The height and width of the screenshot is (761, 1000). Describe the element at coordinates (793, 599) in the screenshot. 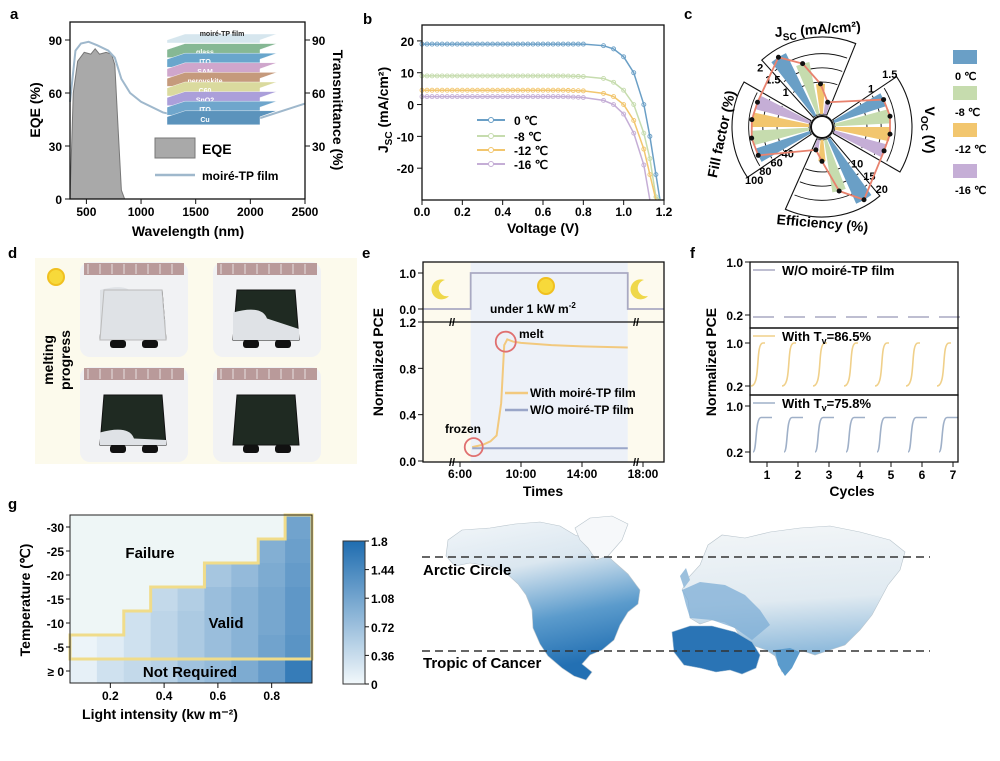

I see `eurasia` at that location.